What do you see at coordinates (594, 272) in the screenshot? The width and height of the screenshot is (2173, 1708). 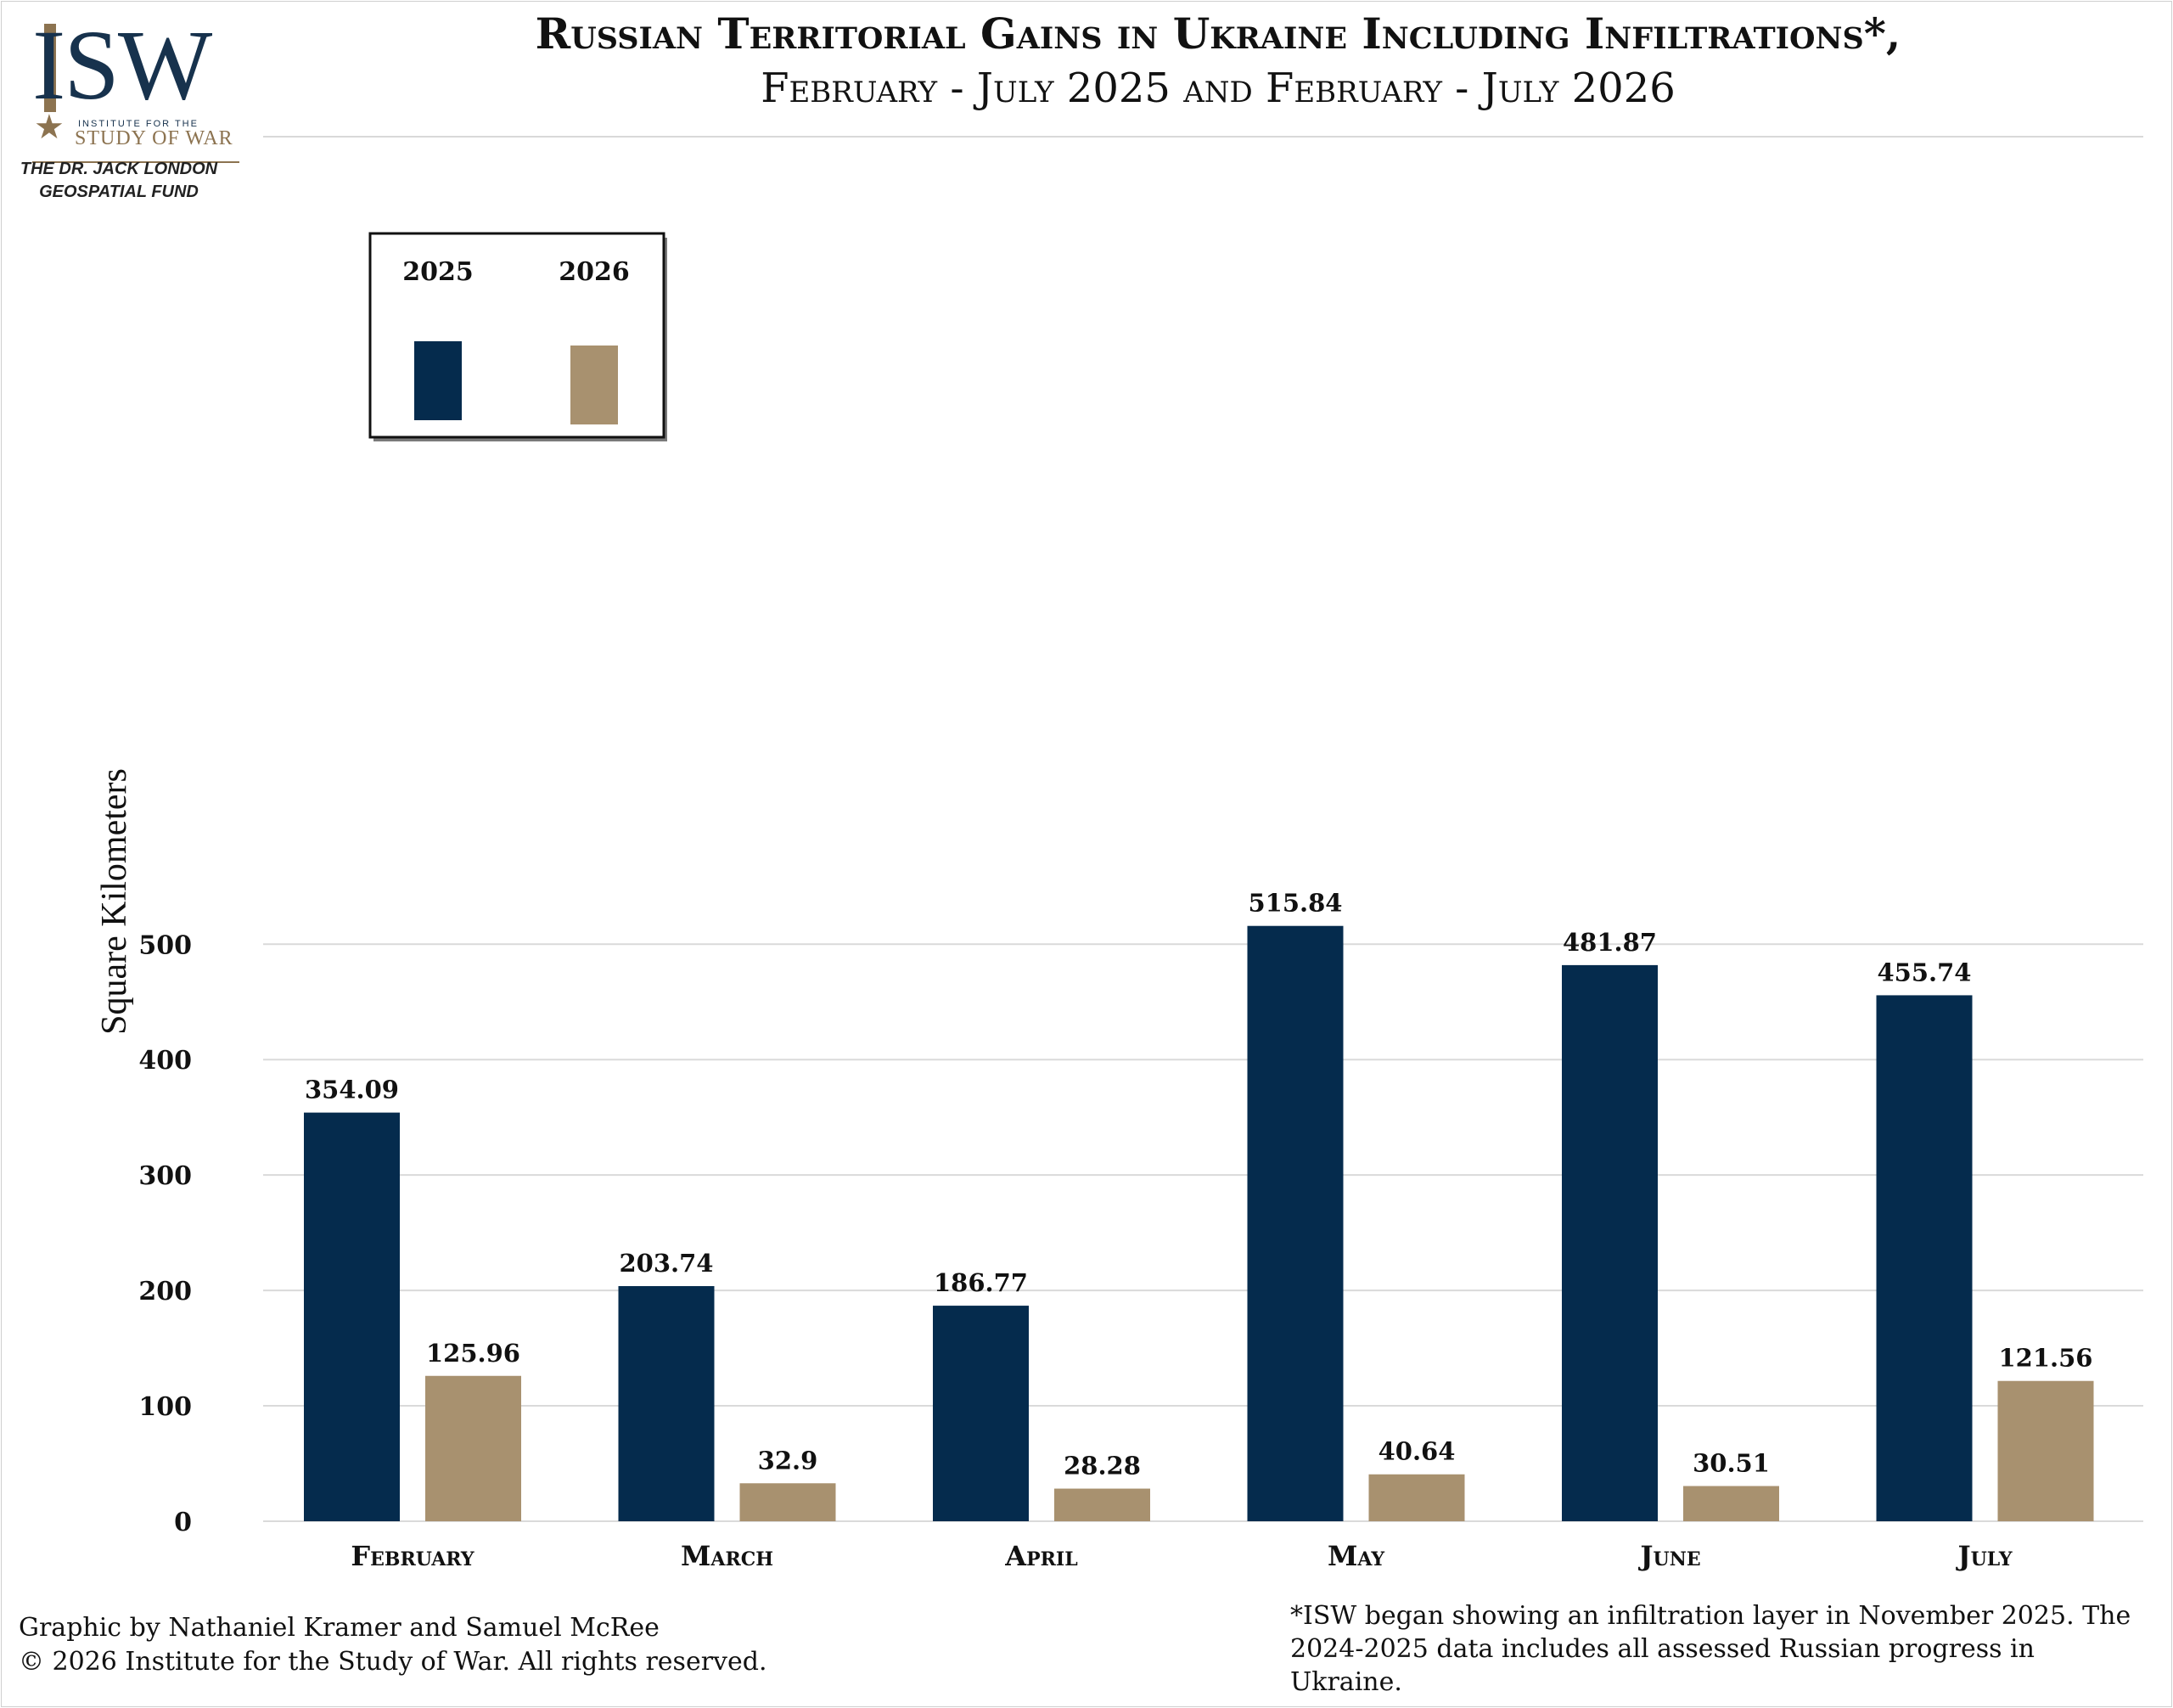 I see `legend-label: 2026` at bounding box center [594, 272].